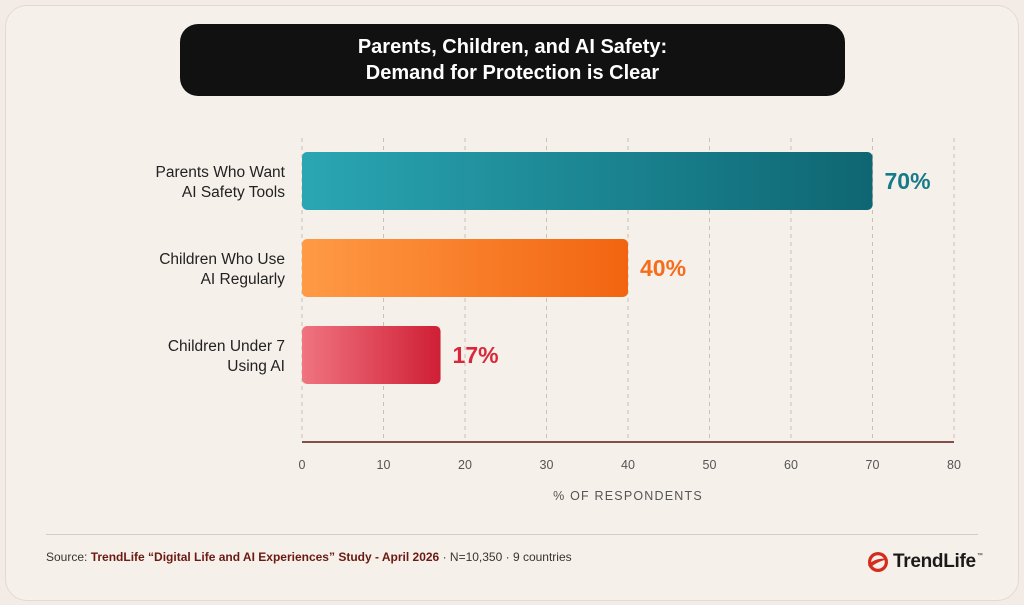 The height and width of the screenshot is (605, 1024). I want to click on data-label: 40%, so click(663, 268).